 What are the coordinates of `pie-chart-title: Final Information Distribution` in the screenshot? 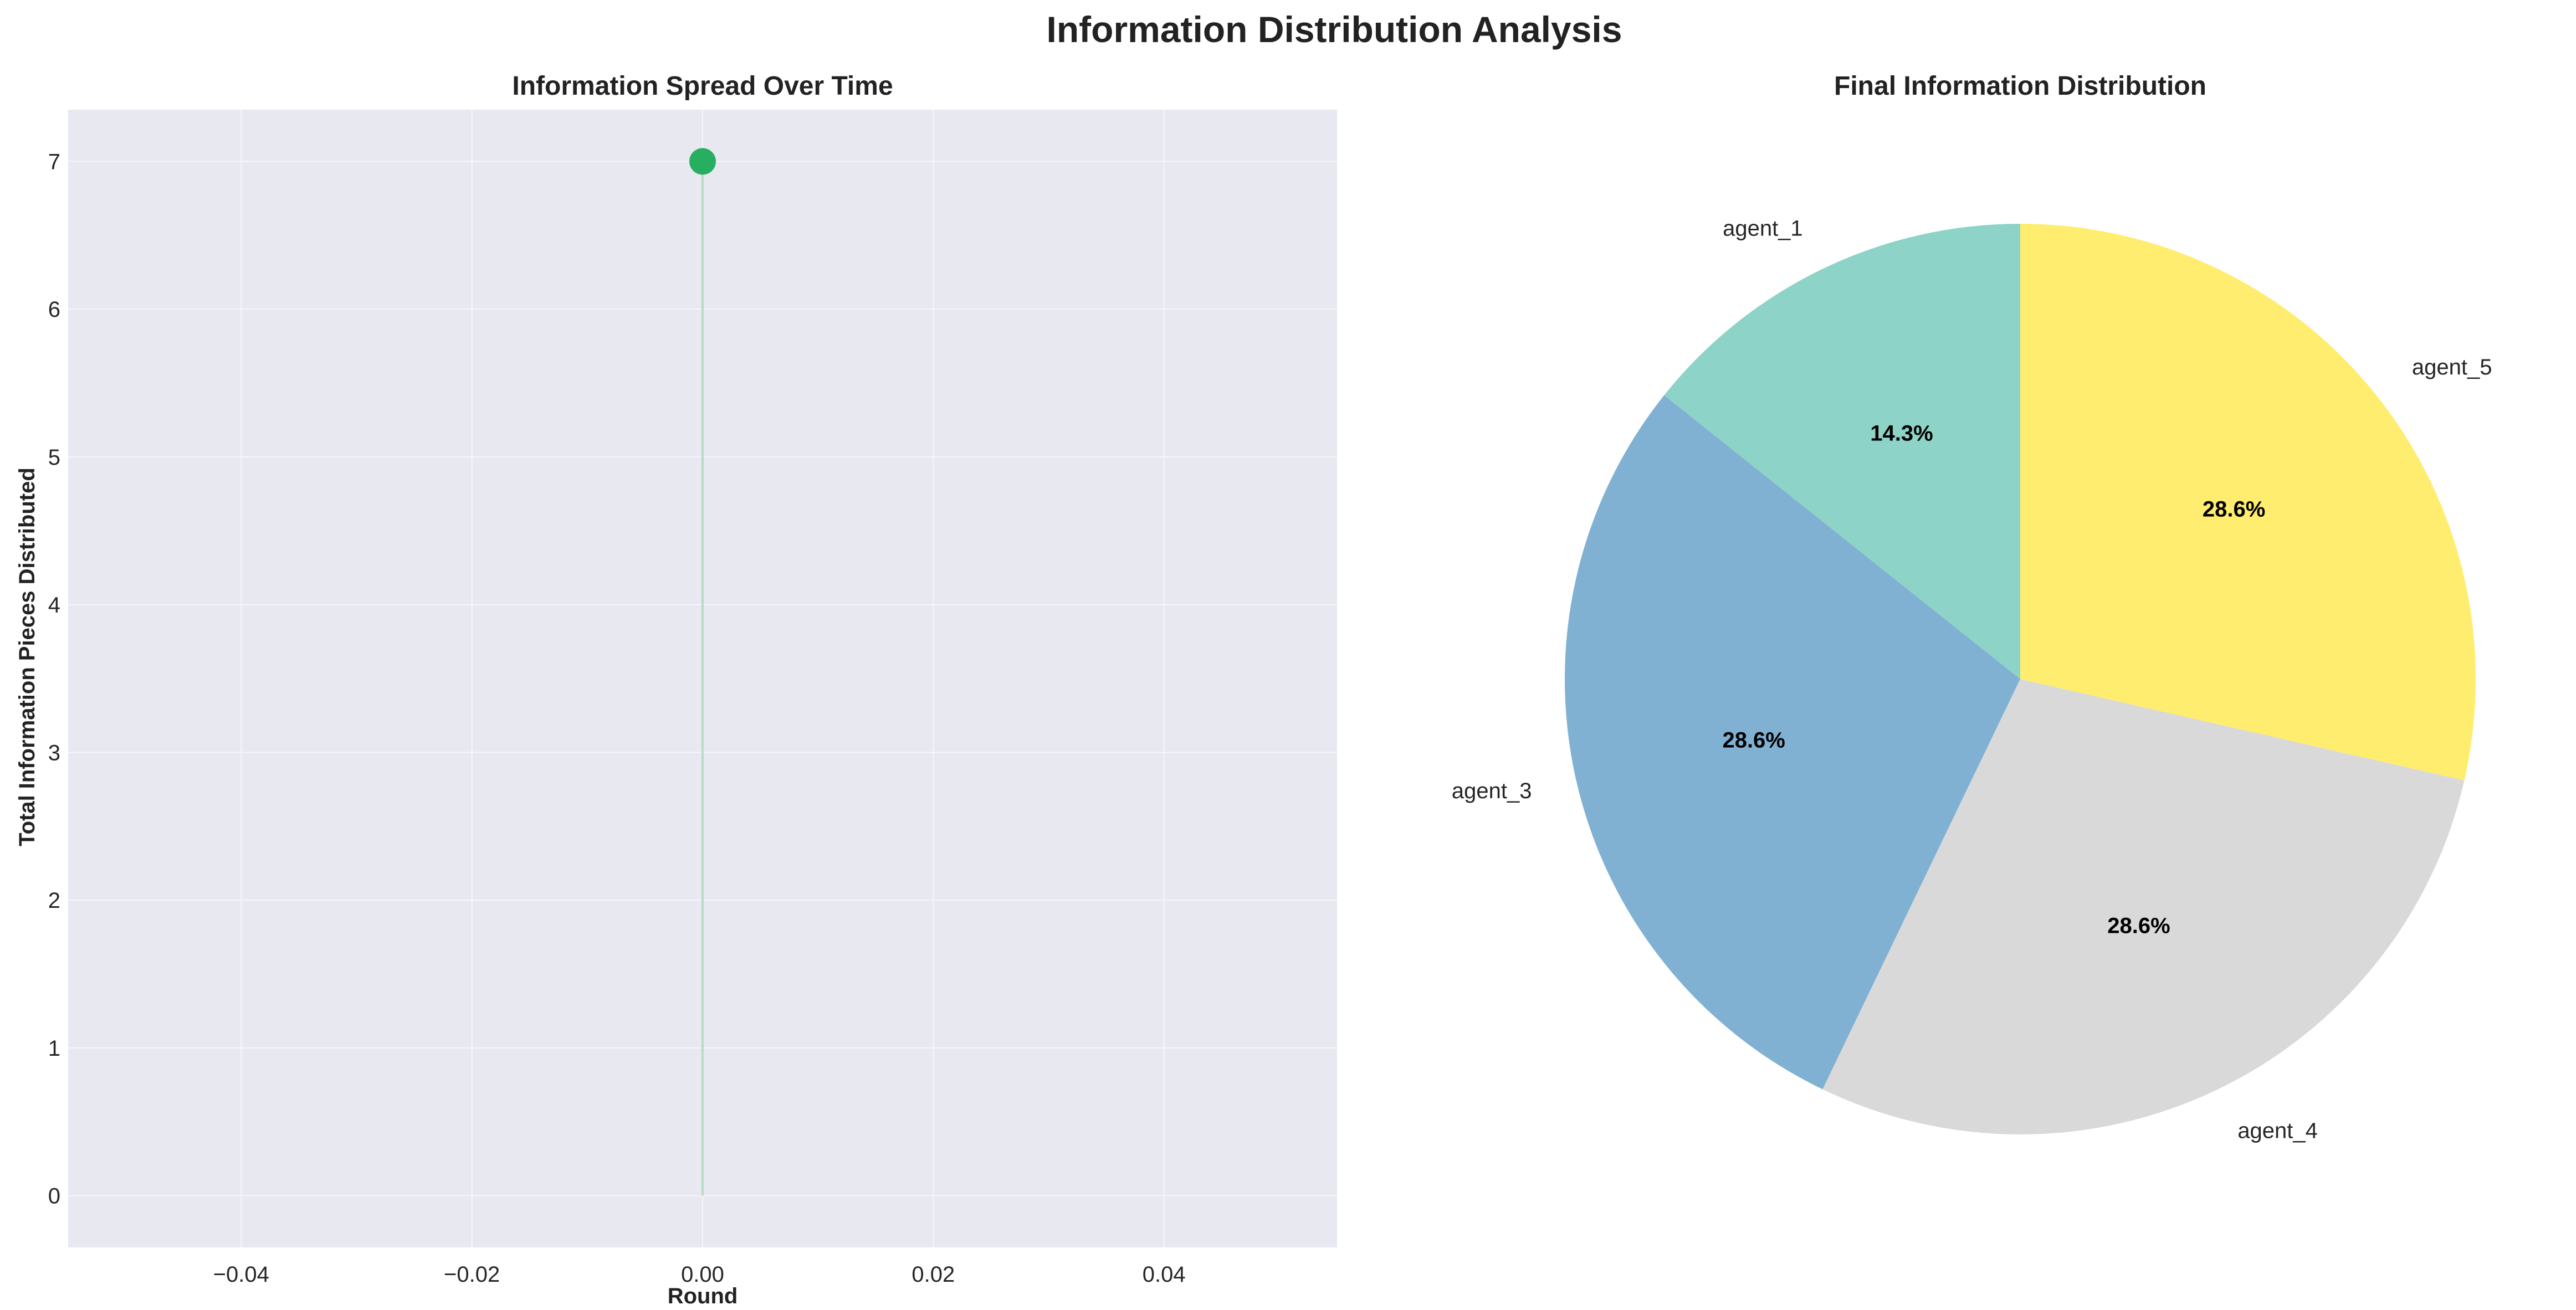 It's located at (2020, 86).